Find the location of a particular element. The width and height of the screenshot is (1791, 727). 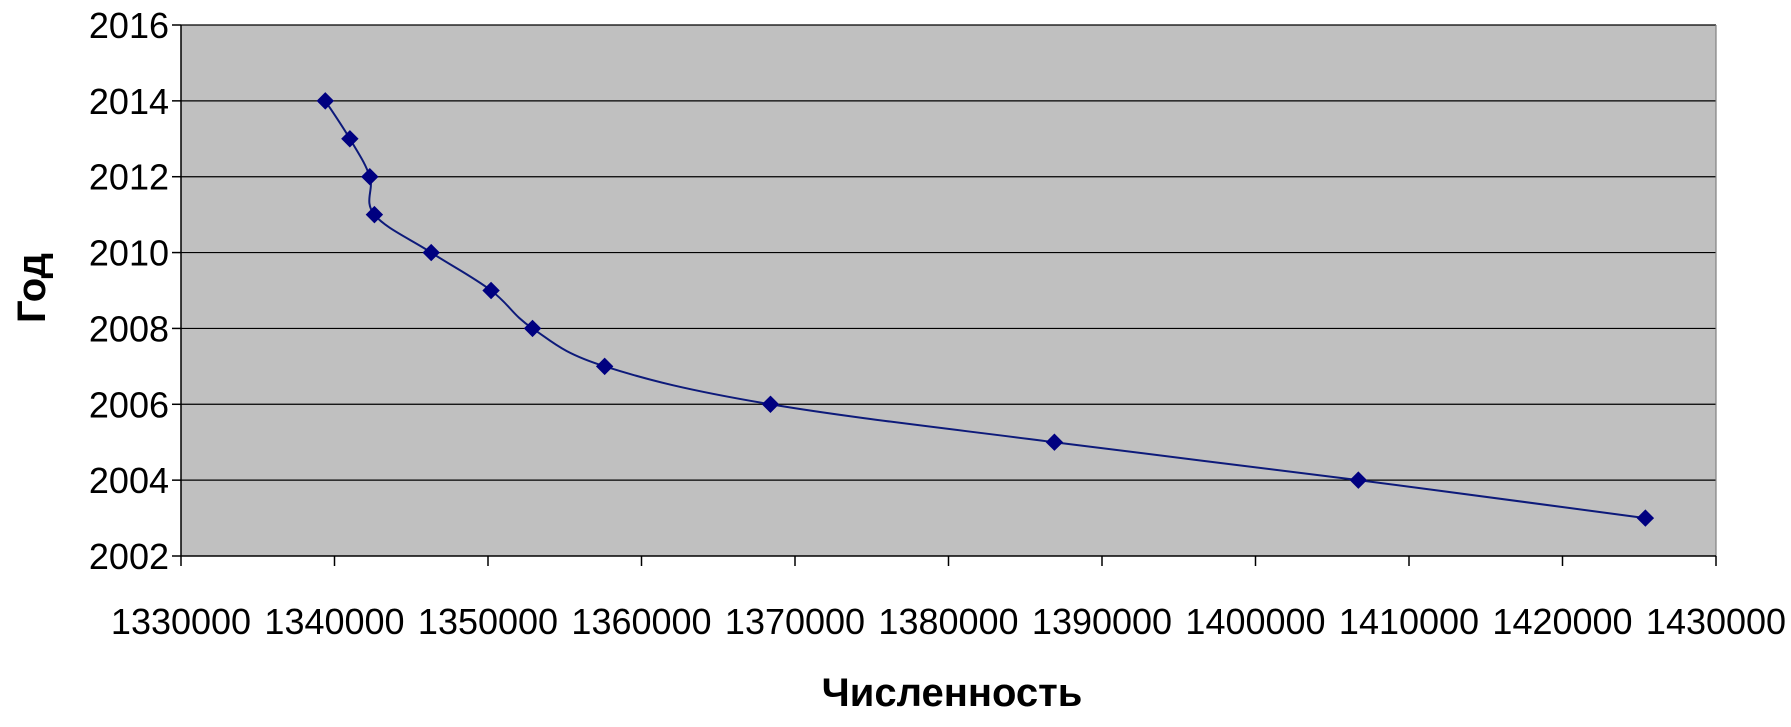

y-tick-label-2004: 2004 is located at coordinates (129, 480).